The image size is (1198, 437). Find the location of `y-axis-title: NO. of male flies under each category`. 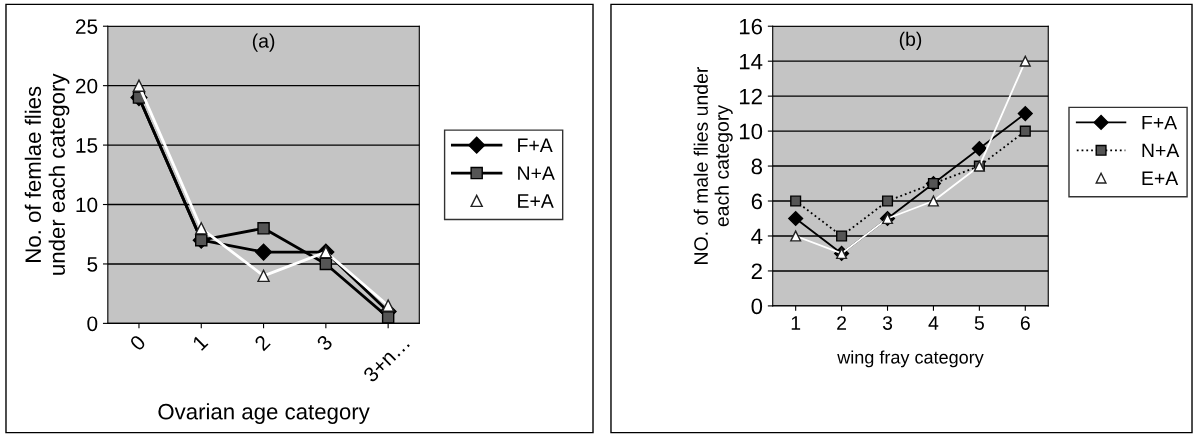

y-axis-title: NO. of male flies under each category is located at coordinates (713, 165).